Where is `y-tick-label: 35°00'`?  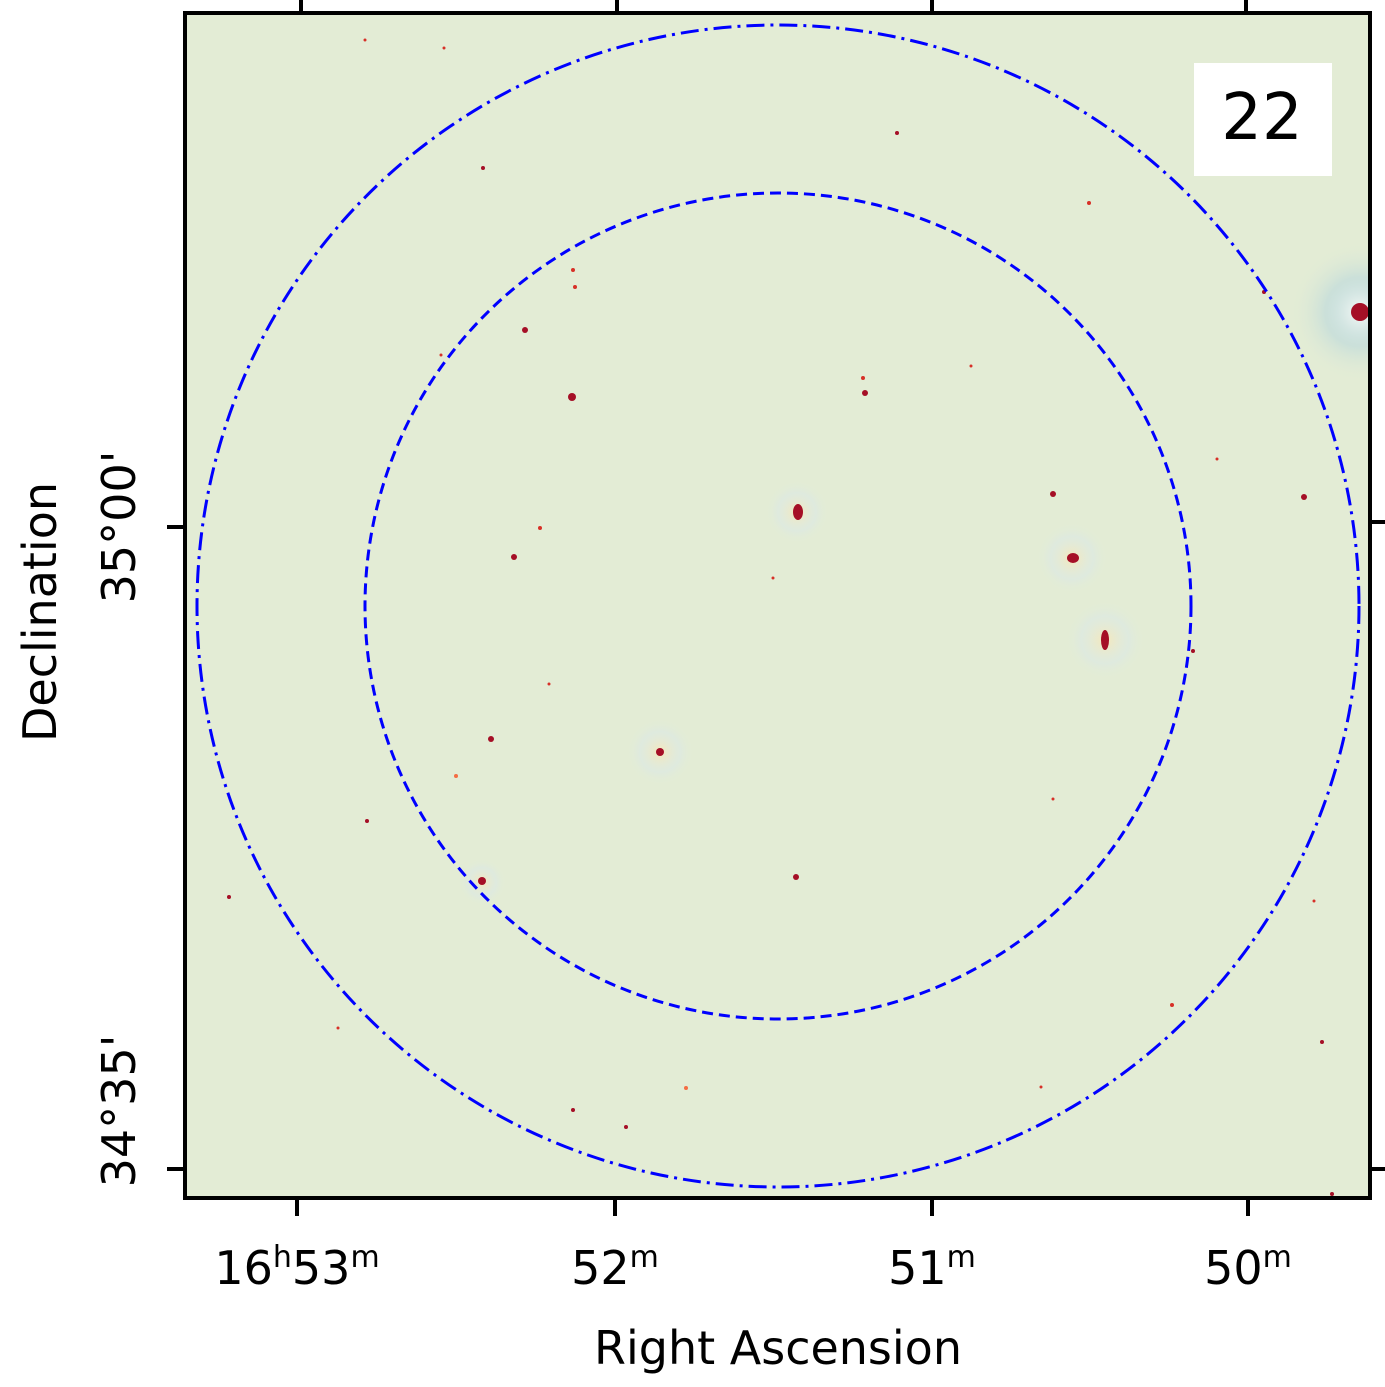 y-tick-label: 35°00' is located at coordinates (119, 527).